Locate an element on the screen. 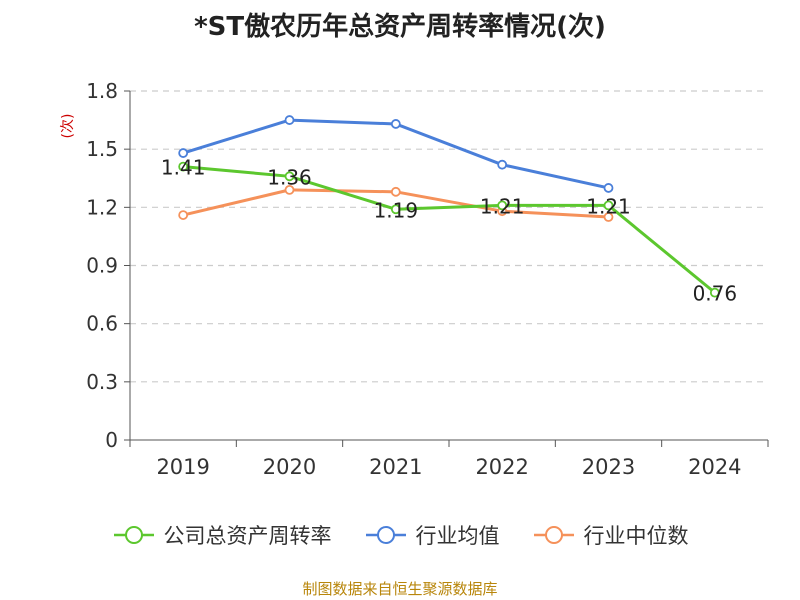 Image resolution: width=800 pixels, height=600 pixels. chart-title: *ST傲农历年总资产周转率情况(次) is located at coordinates (400, 27).